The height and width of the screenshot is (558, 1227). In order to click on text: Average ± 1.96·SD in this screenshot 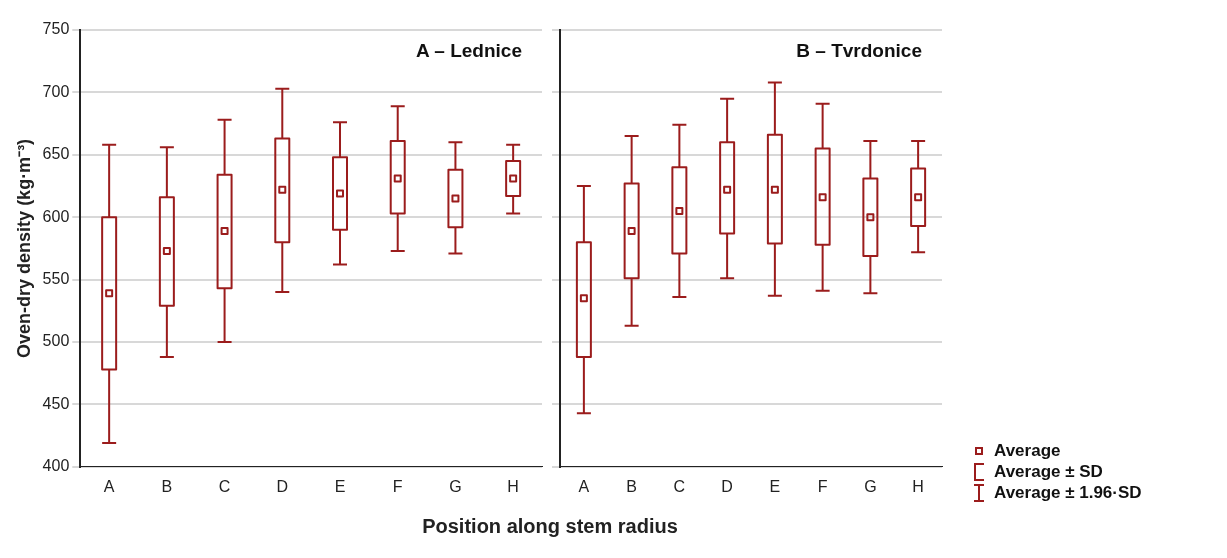, I will do `click(1068, 492)`.